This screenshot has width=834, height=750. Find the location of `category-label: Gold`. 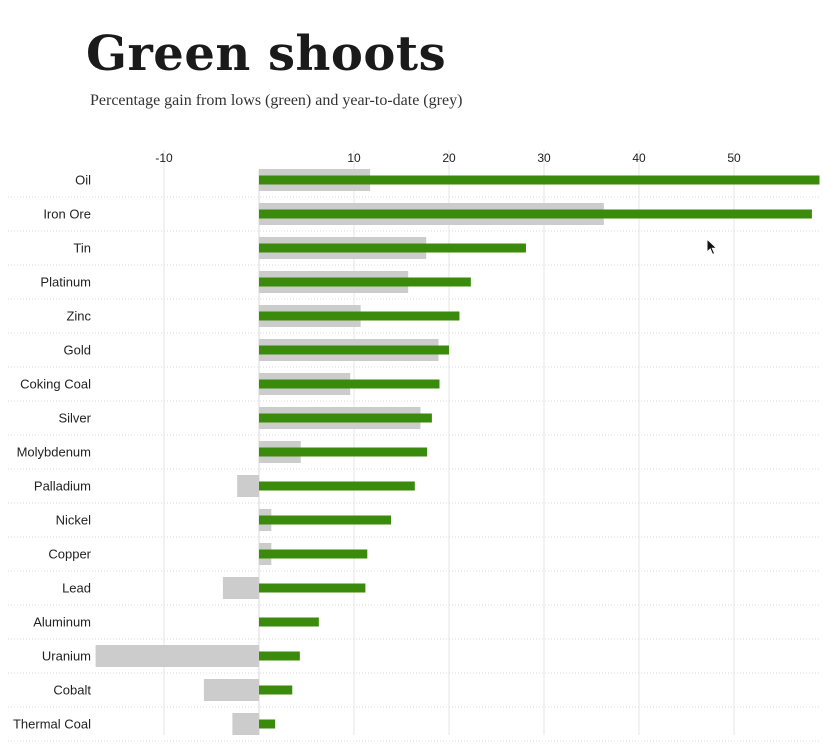

category-label: Gold is located at coordinates (77, 350).